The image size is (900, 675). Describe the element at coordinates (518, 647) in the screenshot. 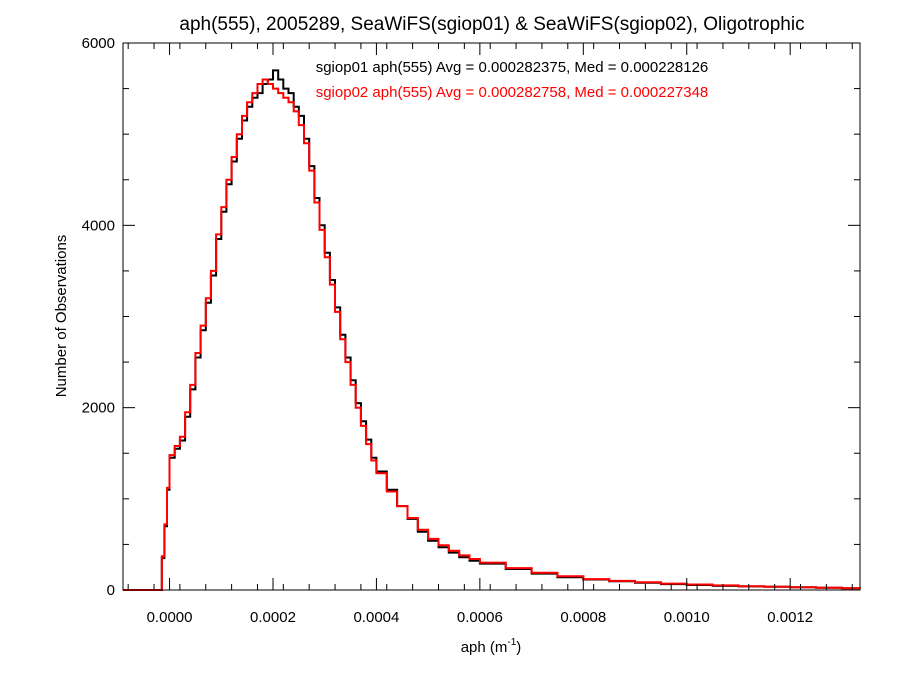

I see `x-axis-label-close: )` at that location.